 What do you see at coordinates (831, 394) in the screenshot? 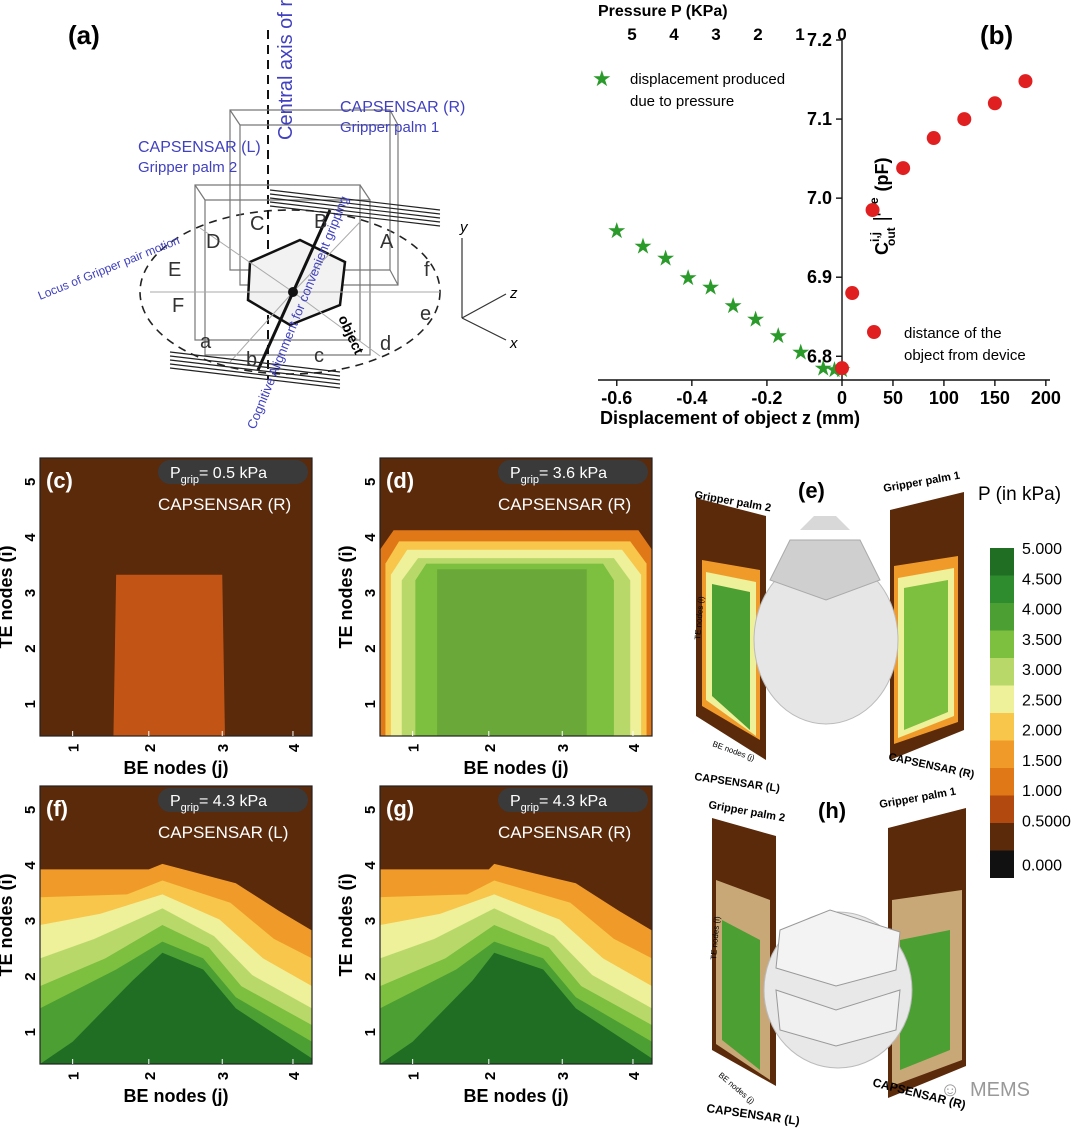
I see `chart-b-x-ticks: -0.6 -0.4 -0.2 0 50 100 150 200` at bounding box center [831, 394].